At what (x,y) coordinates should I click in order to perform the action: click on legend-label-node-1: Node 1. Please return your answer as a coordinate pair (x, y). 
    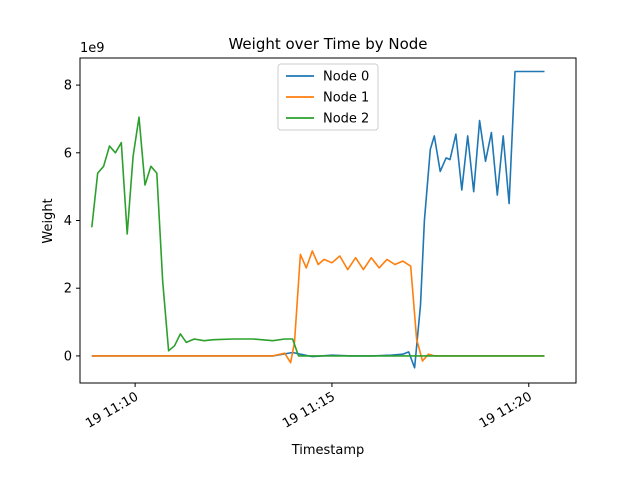
    Looking at the image, I should click on (346, 98).